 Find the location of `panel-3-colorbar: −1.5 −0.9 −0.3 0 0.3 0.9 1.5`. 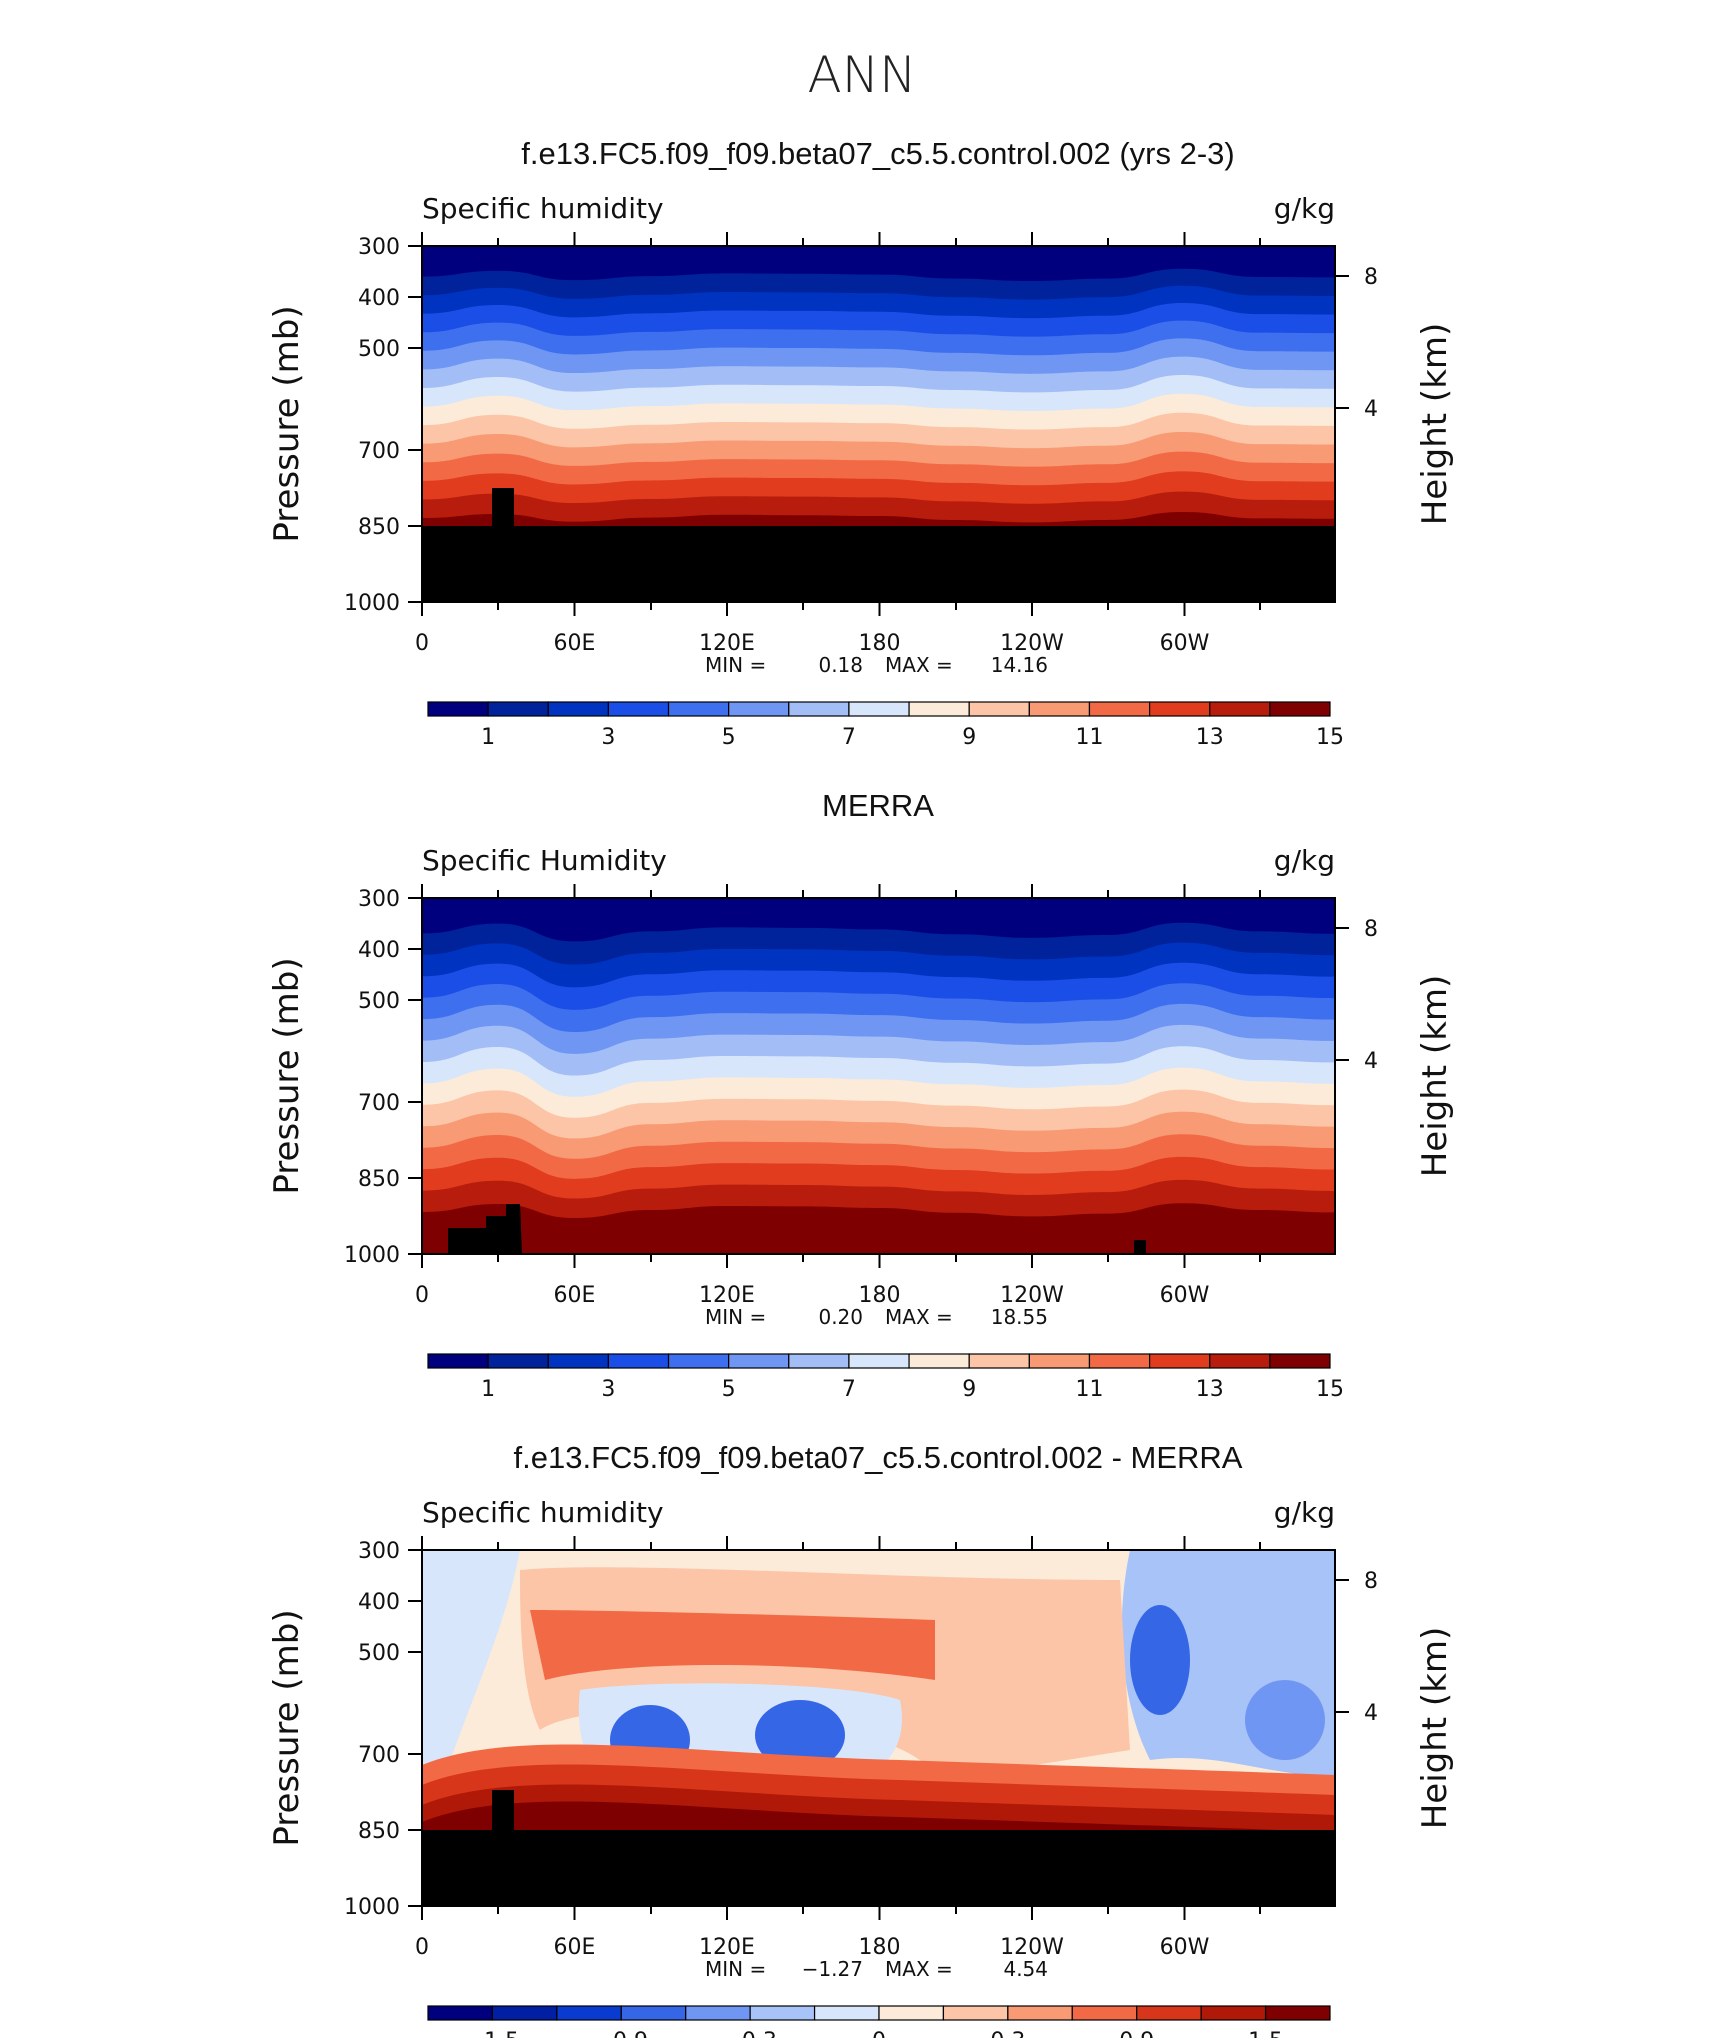

panel-3-colorbar: −1.5 −0.9 −0.3 0 0.3 0.9 1.5 is located at coordinates (879, 2021).